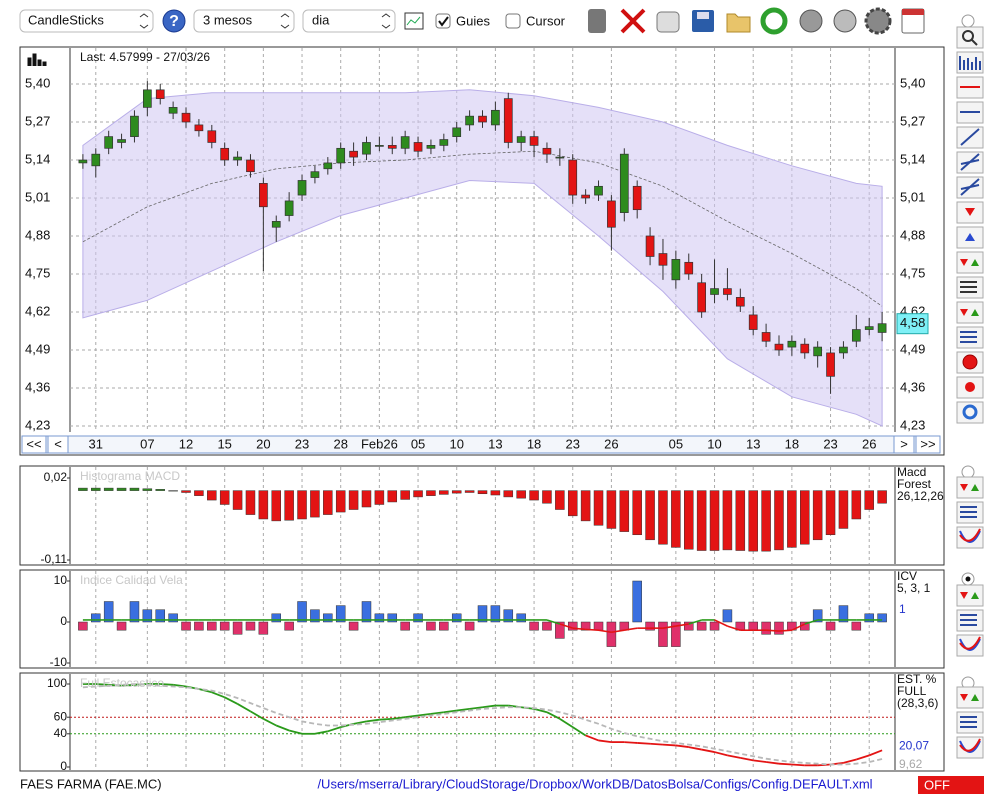 This screenshot has width=1000, height=800. I want to click on help-button, so click(174, 21).